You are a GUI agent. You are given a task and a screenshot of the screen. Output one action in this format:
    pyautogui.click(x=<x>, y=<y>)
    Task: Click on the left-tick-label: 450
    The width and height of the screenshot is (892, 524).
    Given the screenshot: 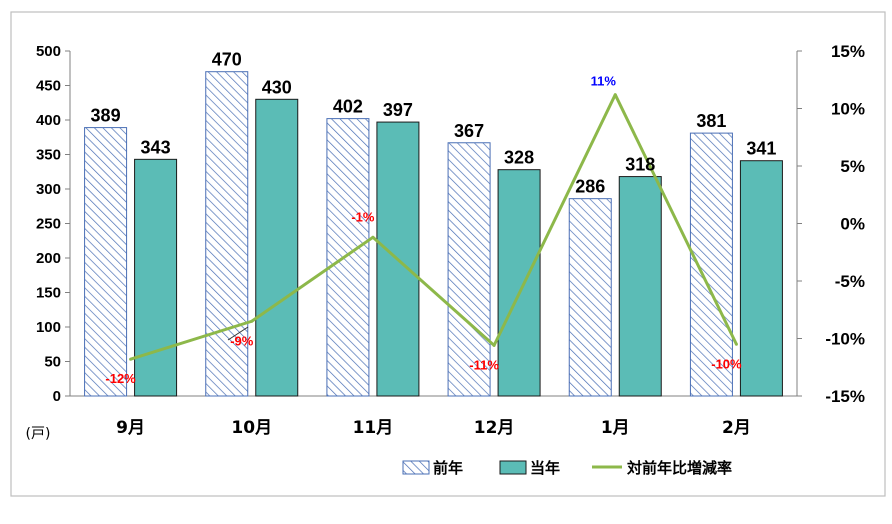 What is the action you would take?
    pyautogui.click(x=48, y=86)
    